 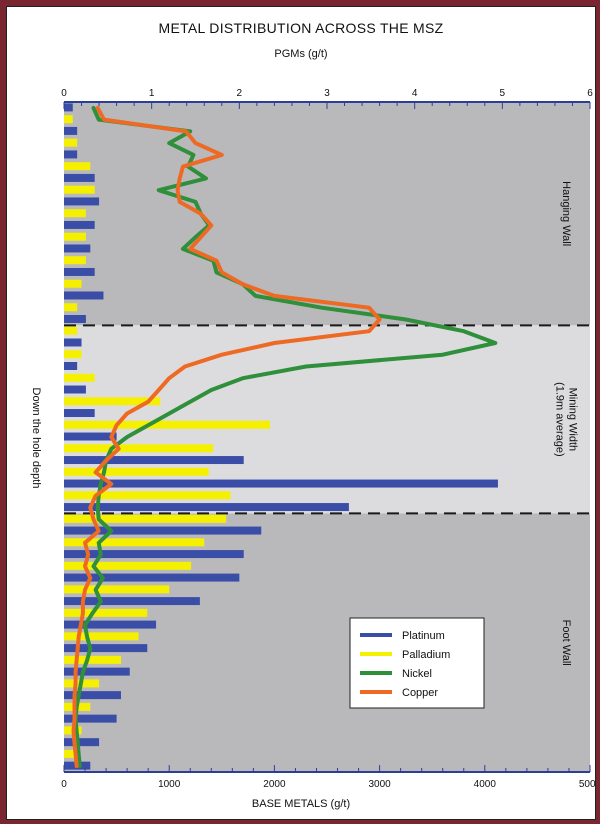 What do you see at coordinates (503, 93) in the screenshot?
I see `top-tick-label: 5` at bounding box center [503, 93].